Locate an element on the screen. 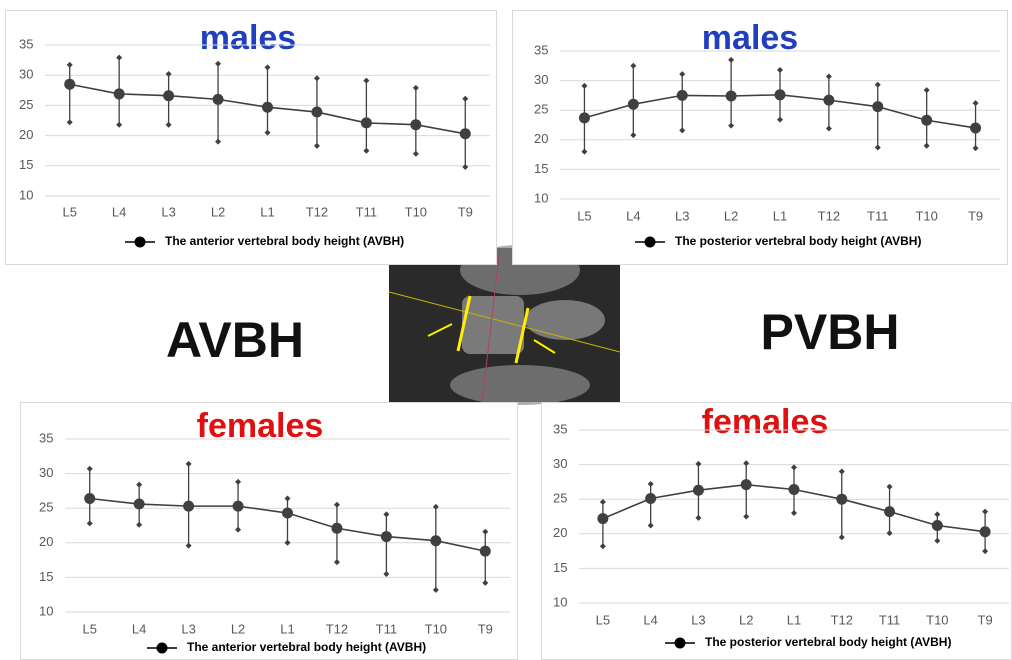  x-tick-label: T11 is located at coordinates (889, 619).